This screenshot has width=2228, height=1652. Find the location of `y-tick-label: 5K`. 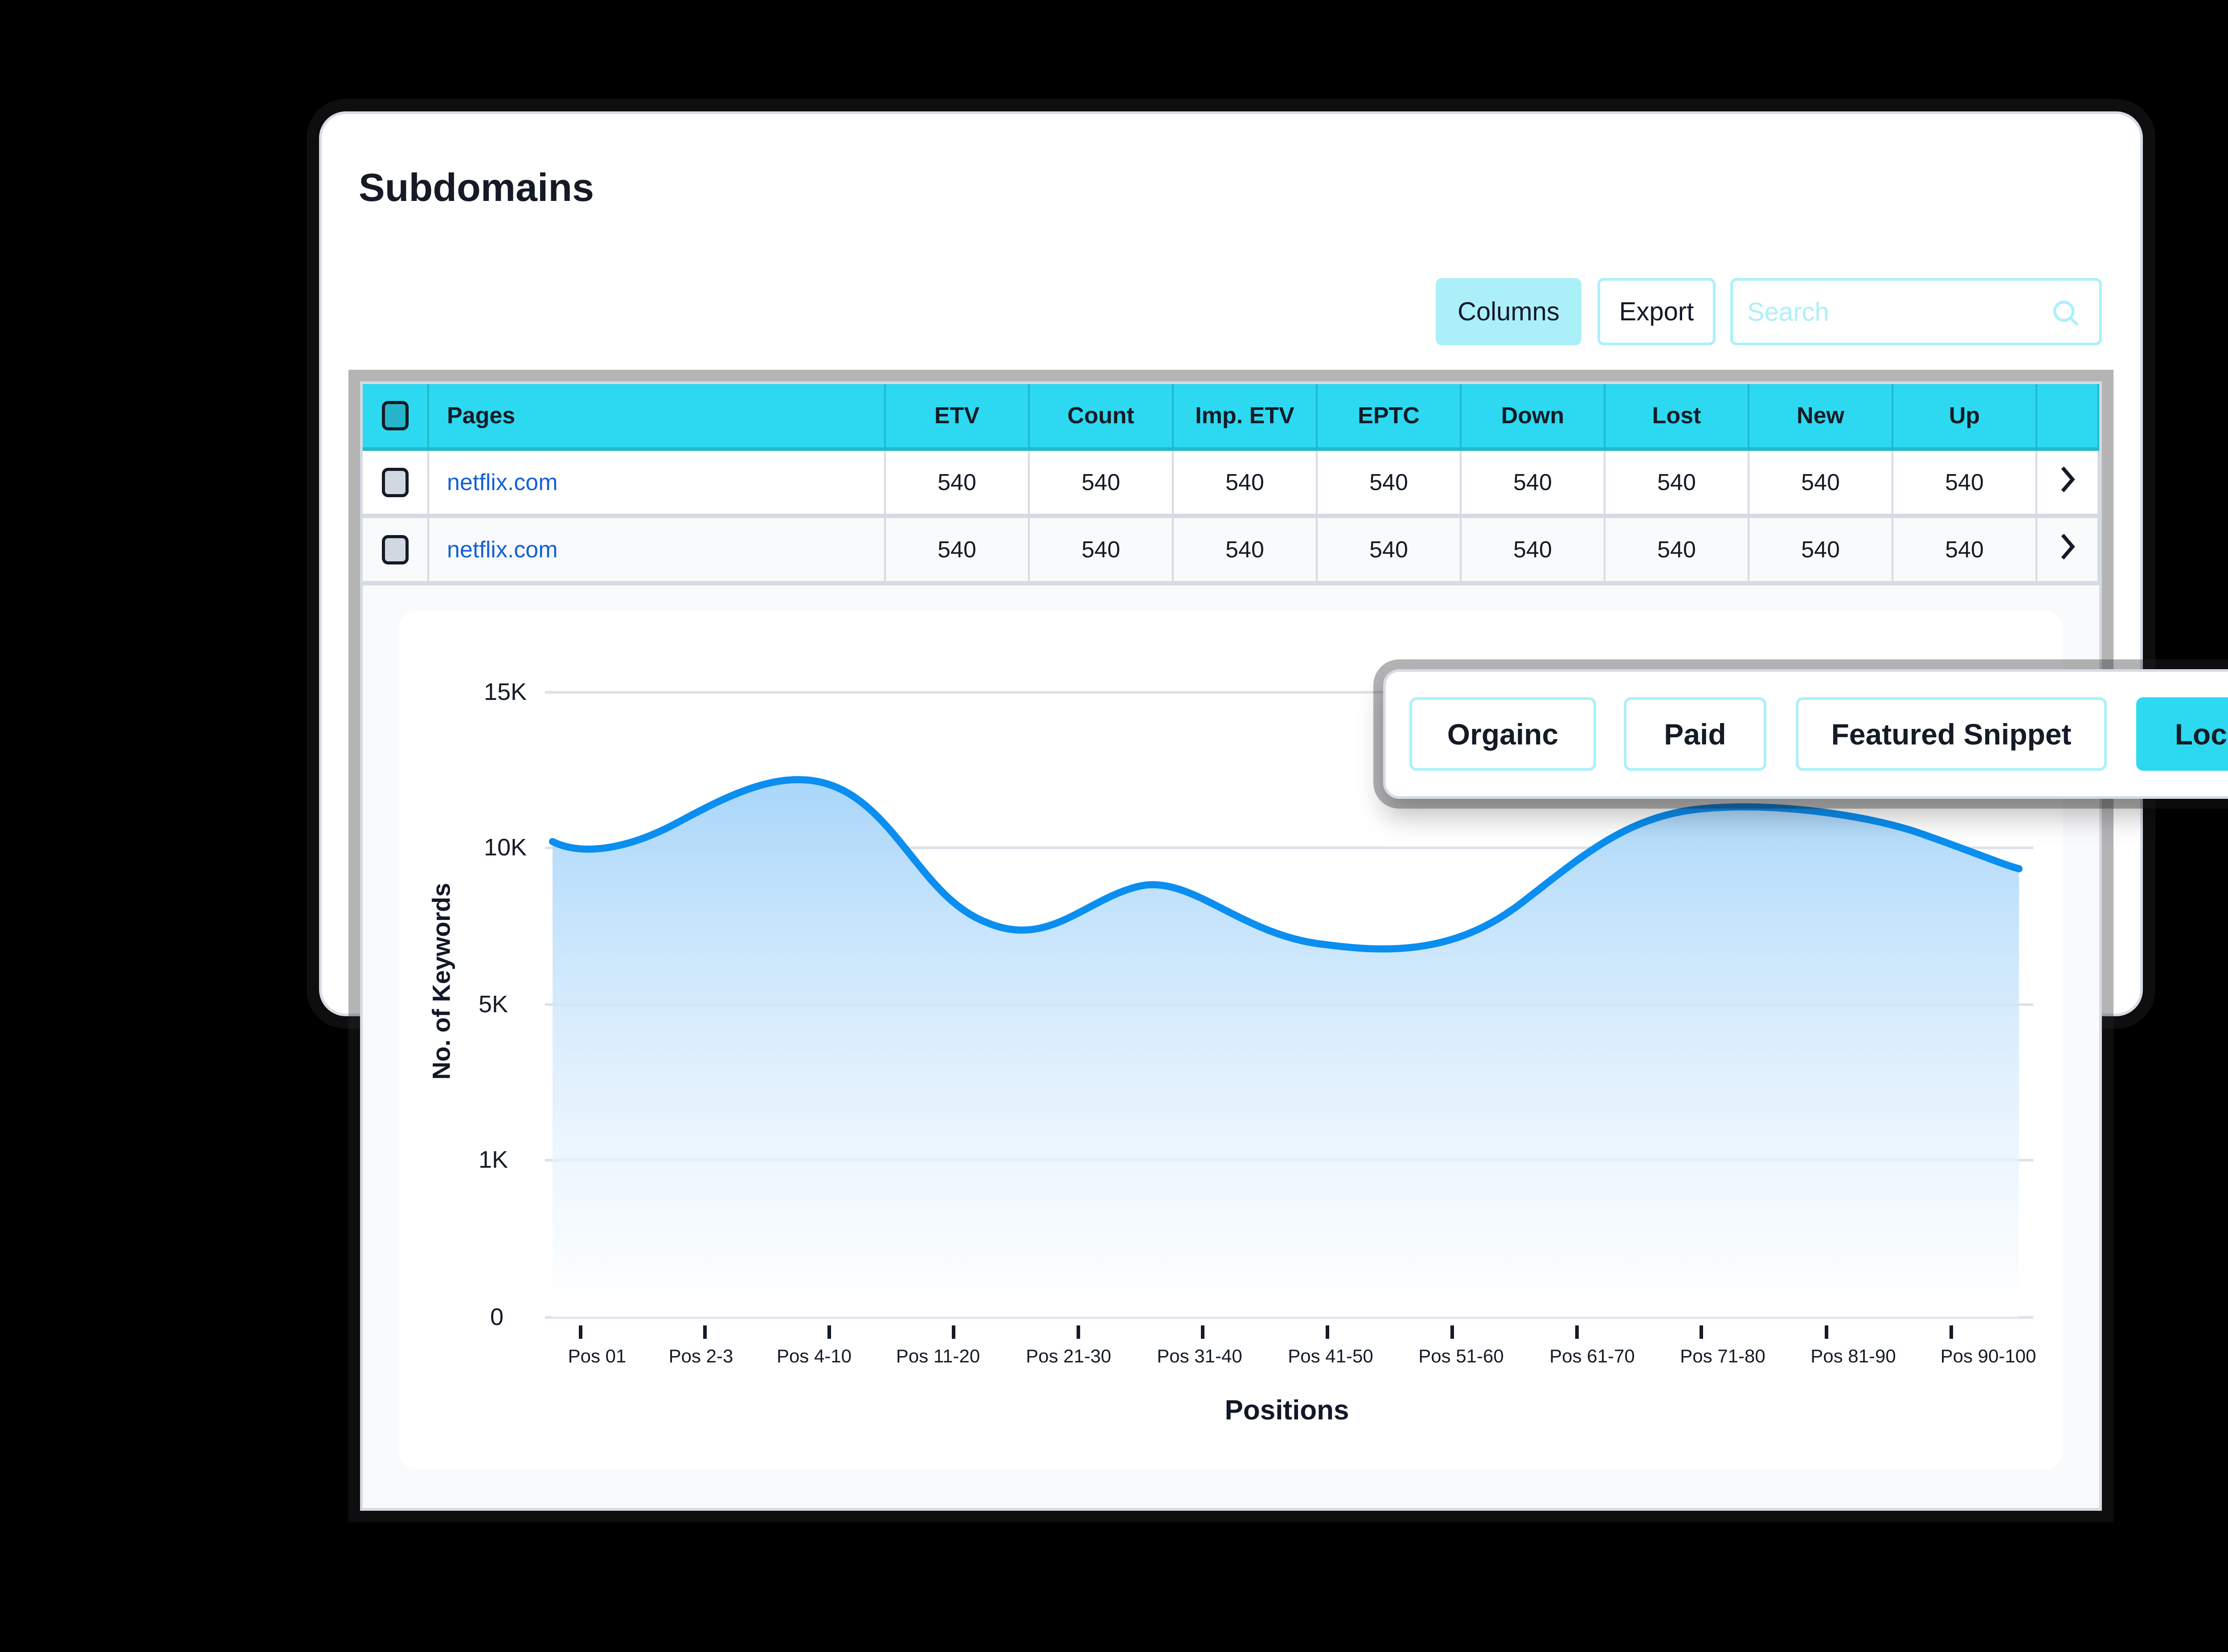

y-tick-label: 5K is located at coordinates (493, 1004).